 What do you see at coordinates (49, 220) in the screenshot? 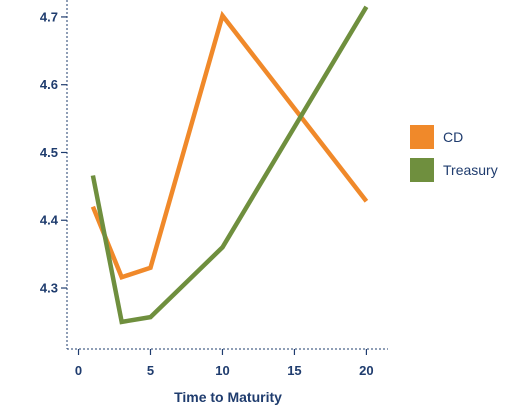
I see `y-tick-label: 4.4` at bounding box center [49, 220].